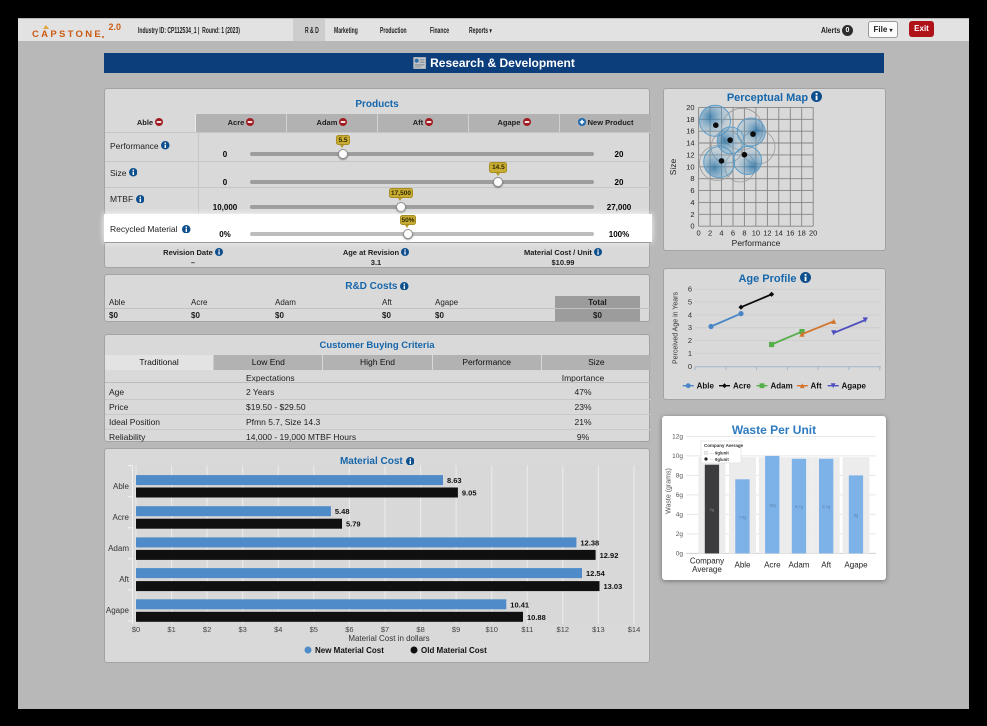 The width and height of the screenshot is (987, 726). What do you see at coordinates (207, 629) in the screenshot?
I see `svg-text: $2` at bounding box center [207, 629].